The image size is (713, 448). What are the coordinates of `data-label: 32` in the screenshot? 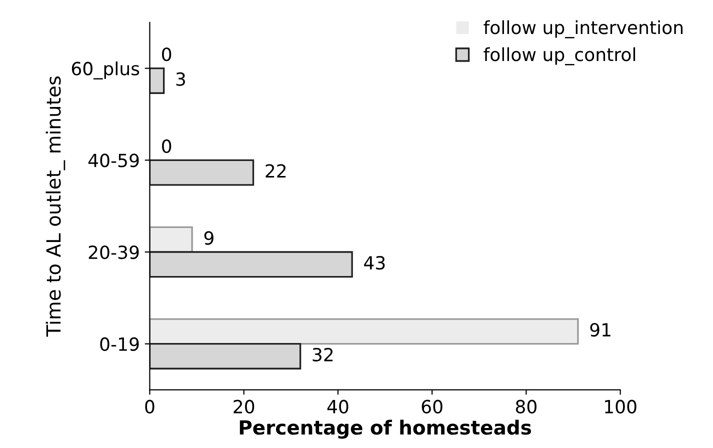 It's located at (322, 355).